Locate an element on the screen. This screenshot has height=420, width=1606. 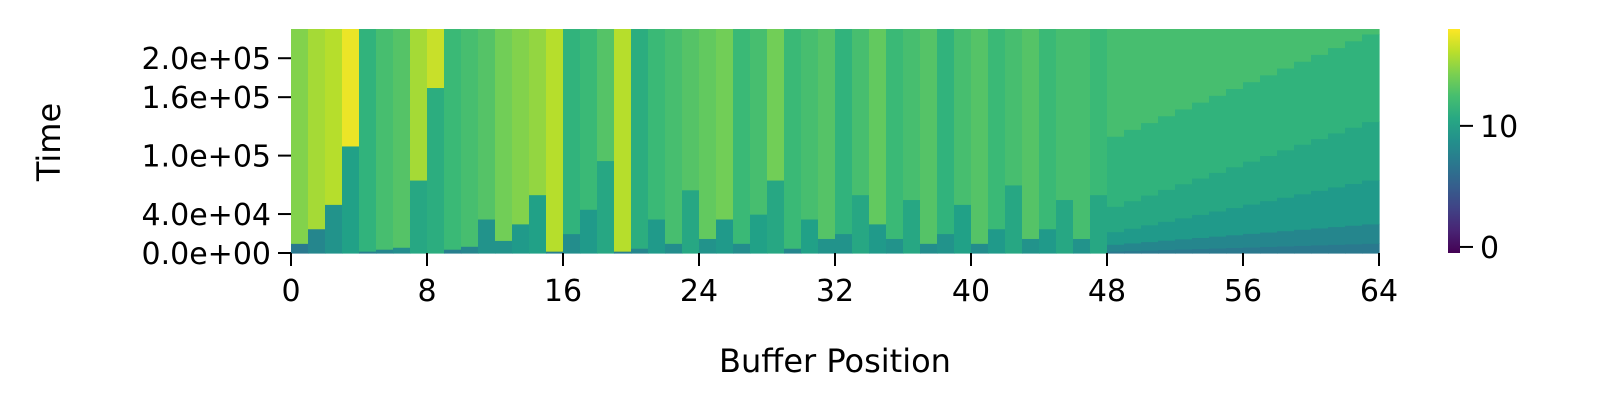
x-tick-label: 16 is located at coordinates (563, 291).